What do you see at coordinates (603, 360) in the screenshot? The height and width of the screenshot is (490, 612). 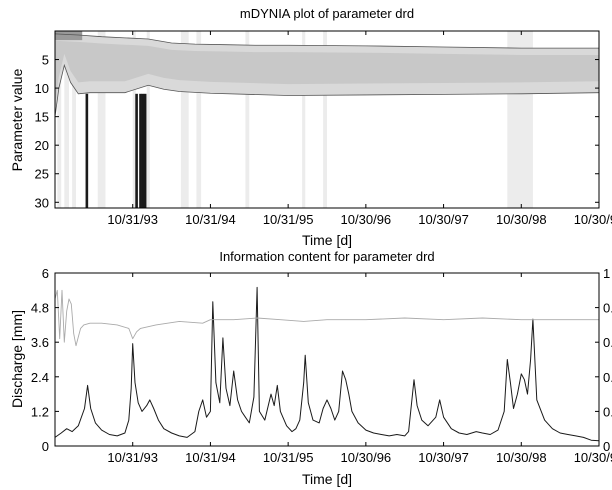 I see `line-y-ticks-right: 0 0.2 0.4 0.6 0.8 1` at bounding box center [603, 360].